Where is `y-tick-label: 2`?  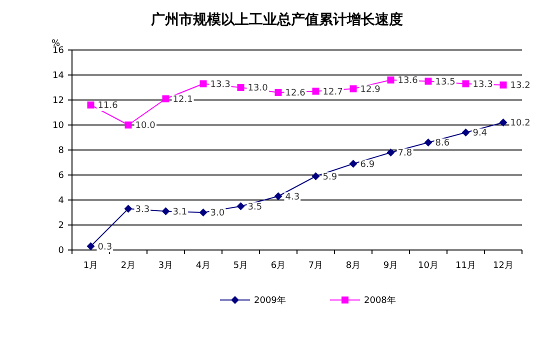 y-tick-label: 2 is located at coordinates (61, 226).